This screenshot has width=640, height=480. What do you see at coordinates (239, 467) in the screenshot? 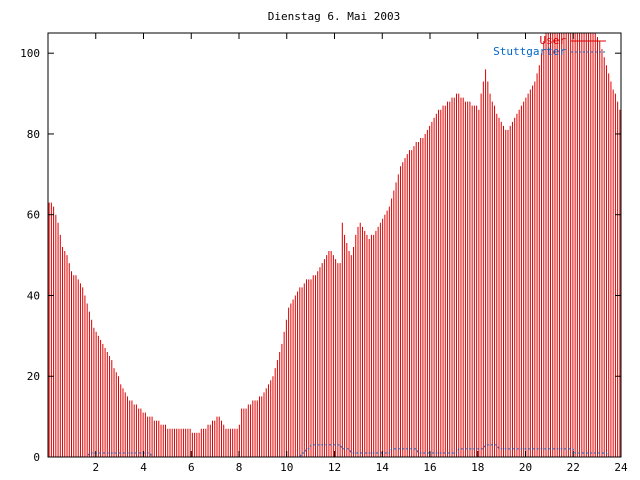
I see `x-tick-label: 8` at bounding box center [239, 467].